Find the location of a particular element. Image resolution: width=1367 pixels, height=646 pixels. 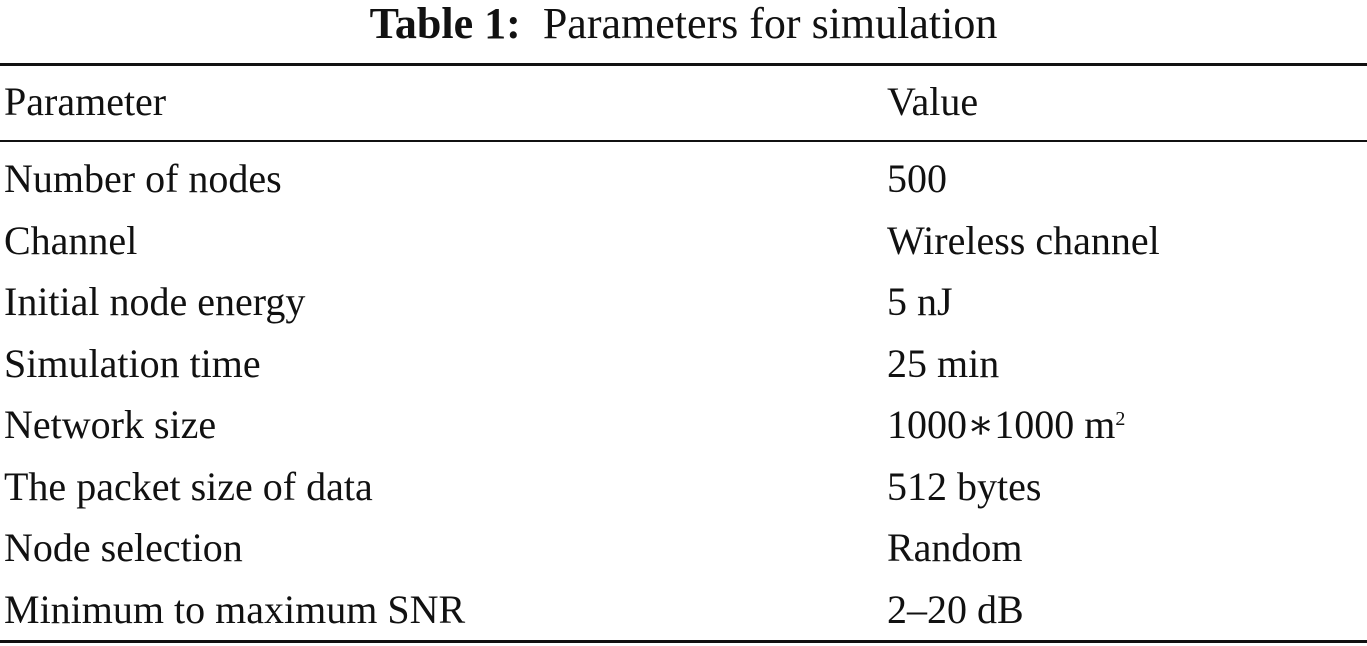

value-cell: Wireless channel is located at coordinates (1023, 241).